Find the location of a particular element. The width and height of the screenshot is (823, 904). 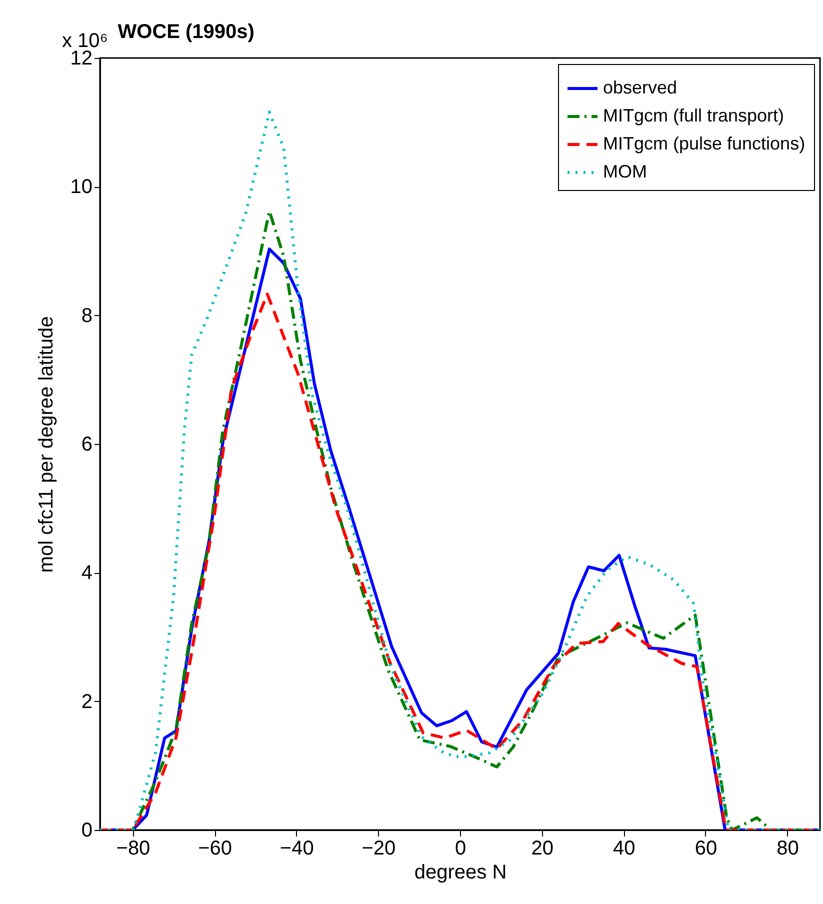

x-tick-label: −60 is located at coordinates (215, 849).